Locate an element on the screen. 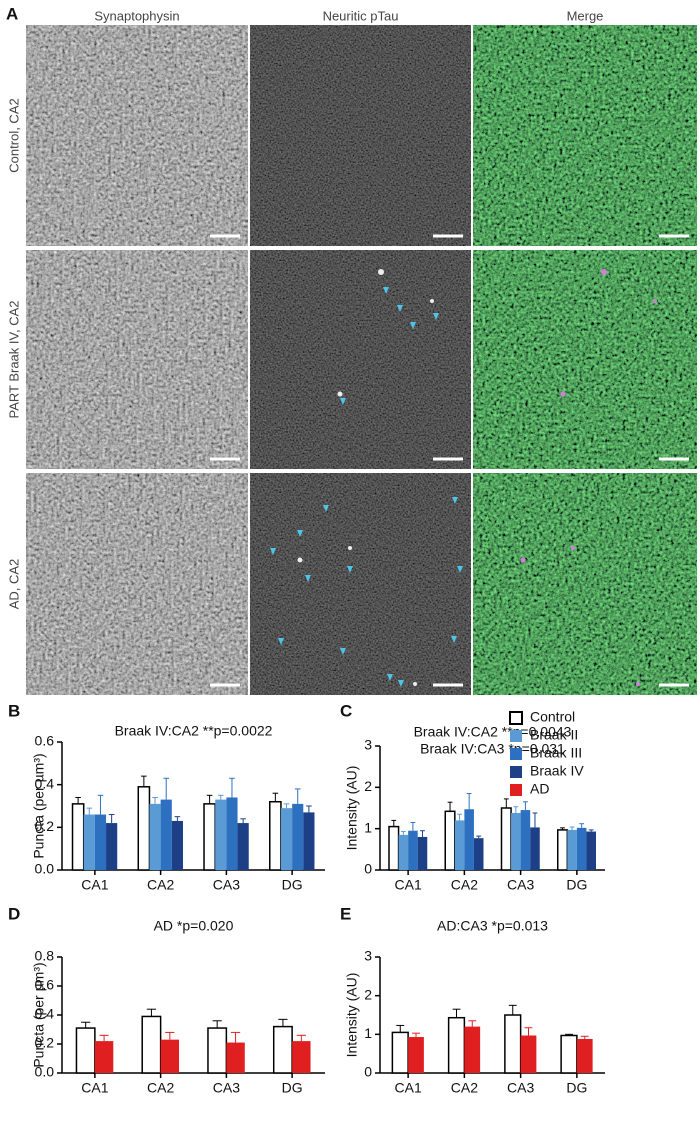 The image size is (700, 1124). panel-letter: B is located at coordinates (14, 710).